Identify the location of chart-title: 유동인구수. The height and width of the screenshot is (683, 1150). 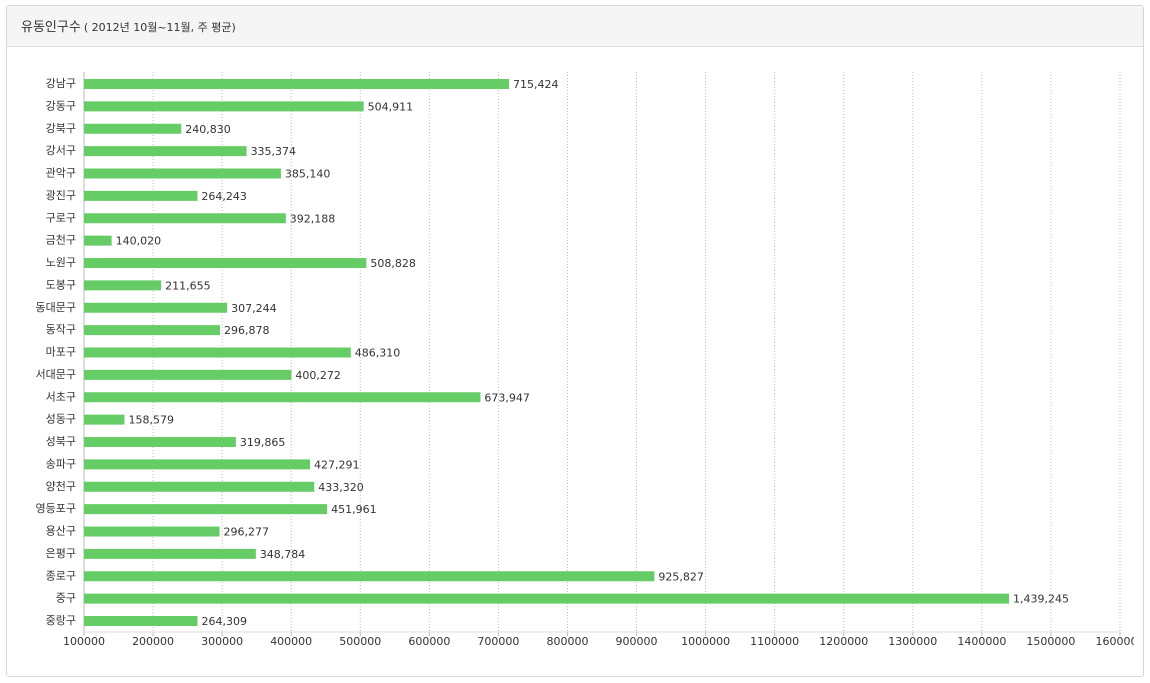
(51, 27).